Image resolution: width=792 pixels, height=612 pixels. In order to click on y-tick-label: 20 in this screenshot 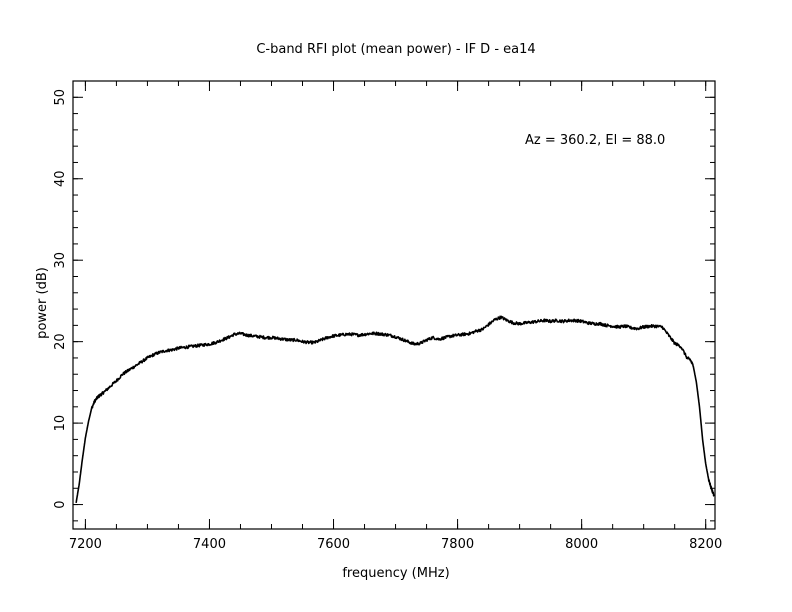, I will do `click(60, 341)`.